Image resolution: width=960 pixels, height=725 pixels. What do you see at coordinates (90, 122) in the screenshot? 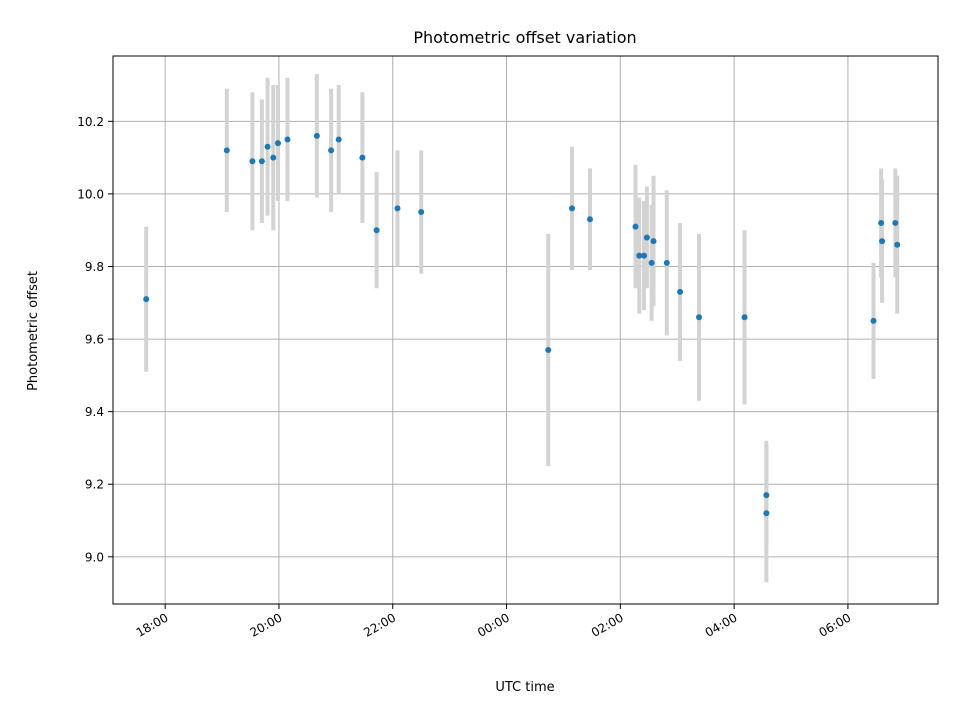
I see `y-tick-label: 10.2` at bounding box center [90, 122].